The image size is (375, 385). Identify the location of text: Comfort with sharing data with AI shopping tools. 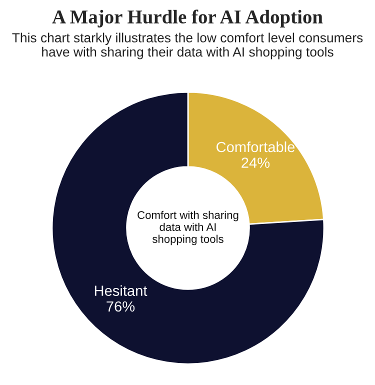
(188, 228).